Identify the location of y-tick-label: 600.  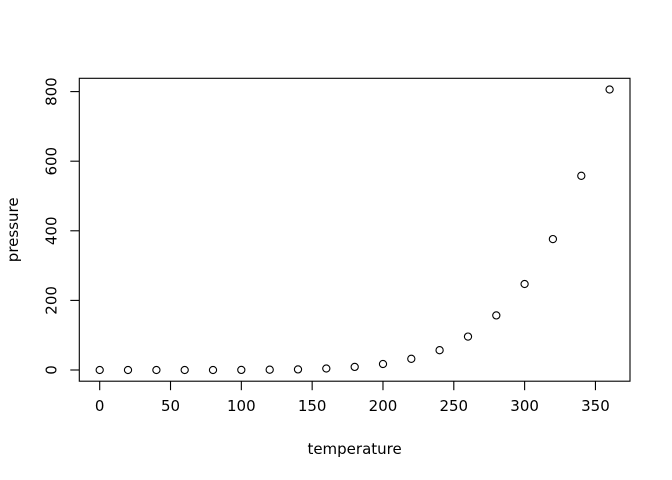
(51, 161).